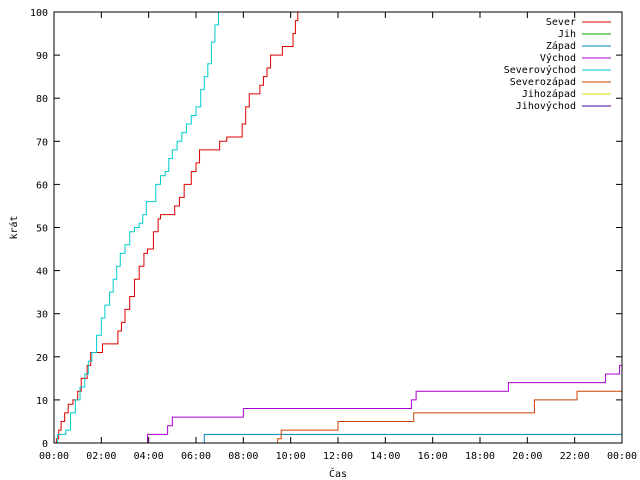 The height and width of the screenshot is (480, 640). What do you see at coordinates (42, 99) in the screenshot?
I see `y-tick-label: 80` at bounding box center [42, 99].